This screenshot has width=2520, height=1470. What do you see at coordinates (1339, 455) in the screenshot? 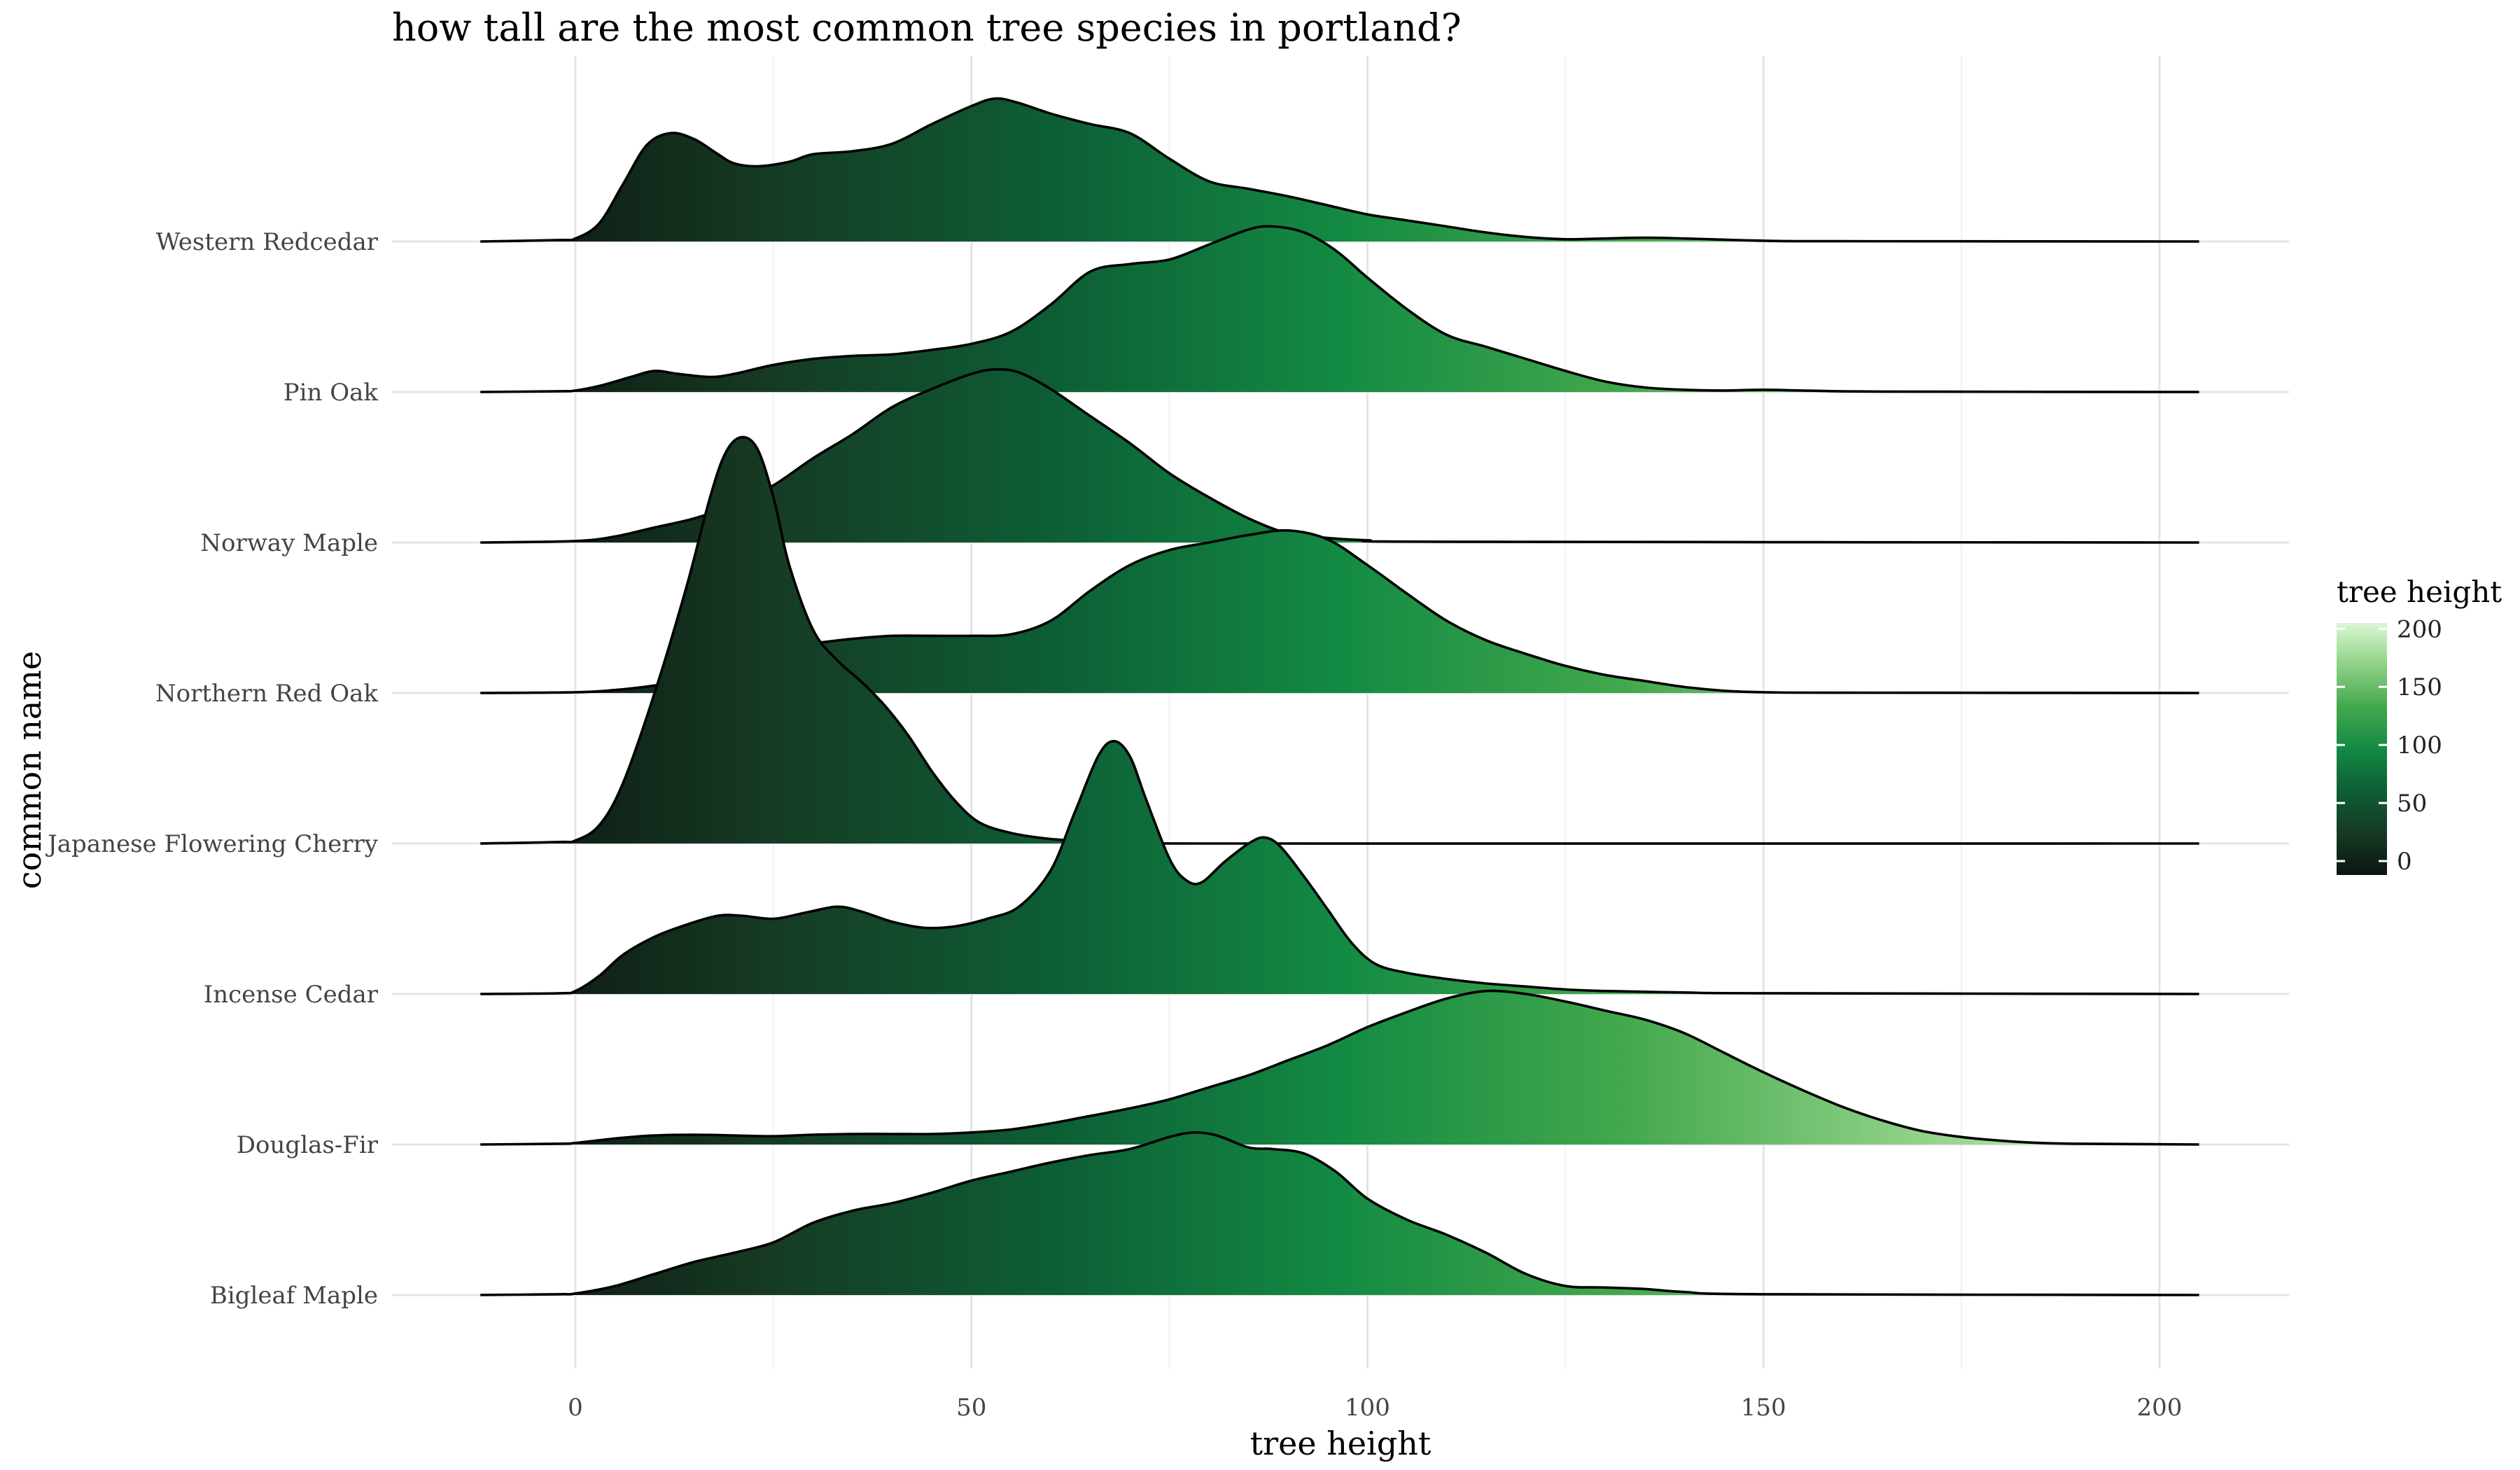
I see `ridge-fill-norway-maple` at bounding box center [1339, 455].